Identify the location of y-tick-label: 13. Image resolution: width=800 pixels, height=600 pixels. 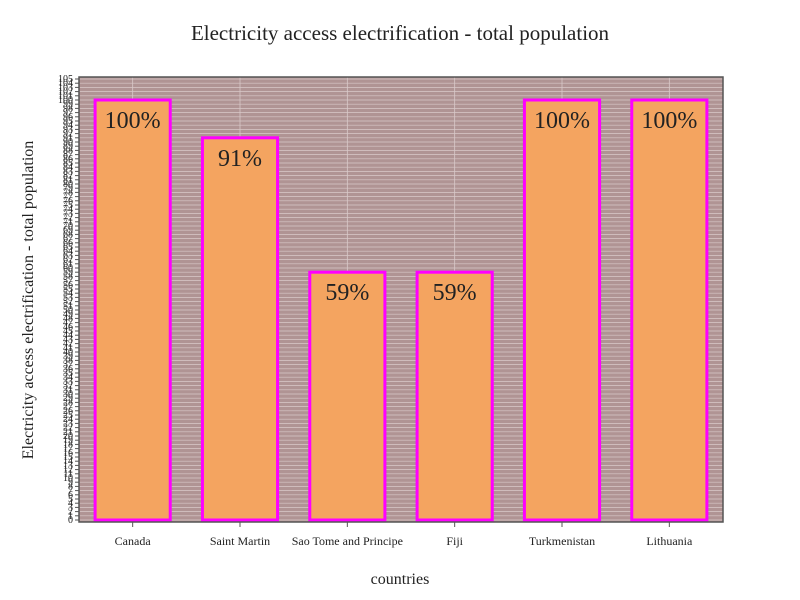
(68, 465).